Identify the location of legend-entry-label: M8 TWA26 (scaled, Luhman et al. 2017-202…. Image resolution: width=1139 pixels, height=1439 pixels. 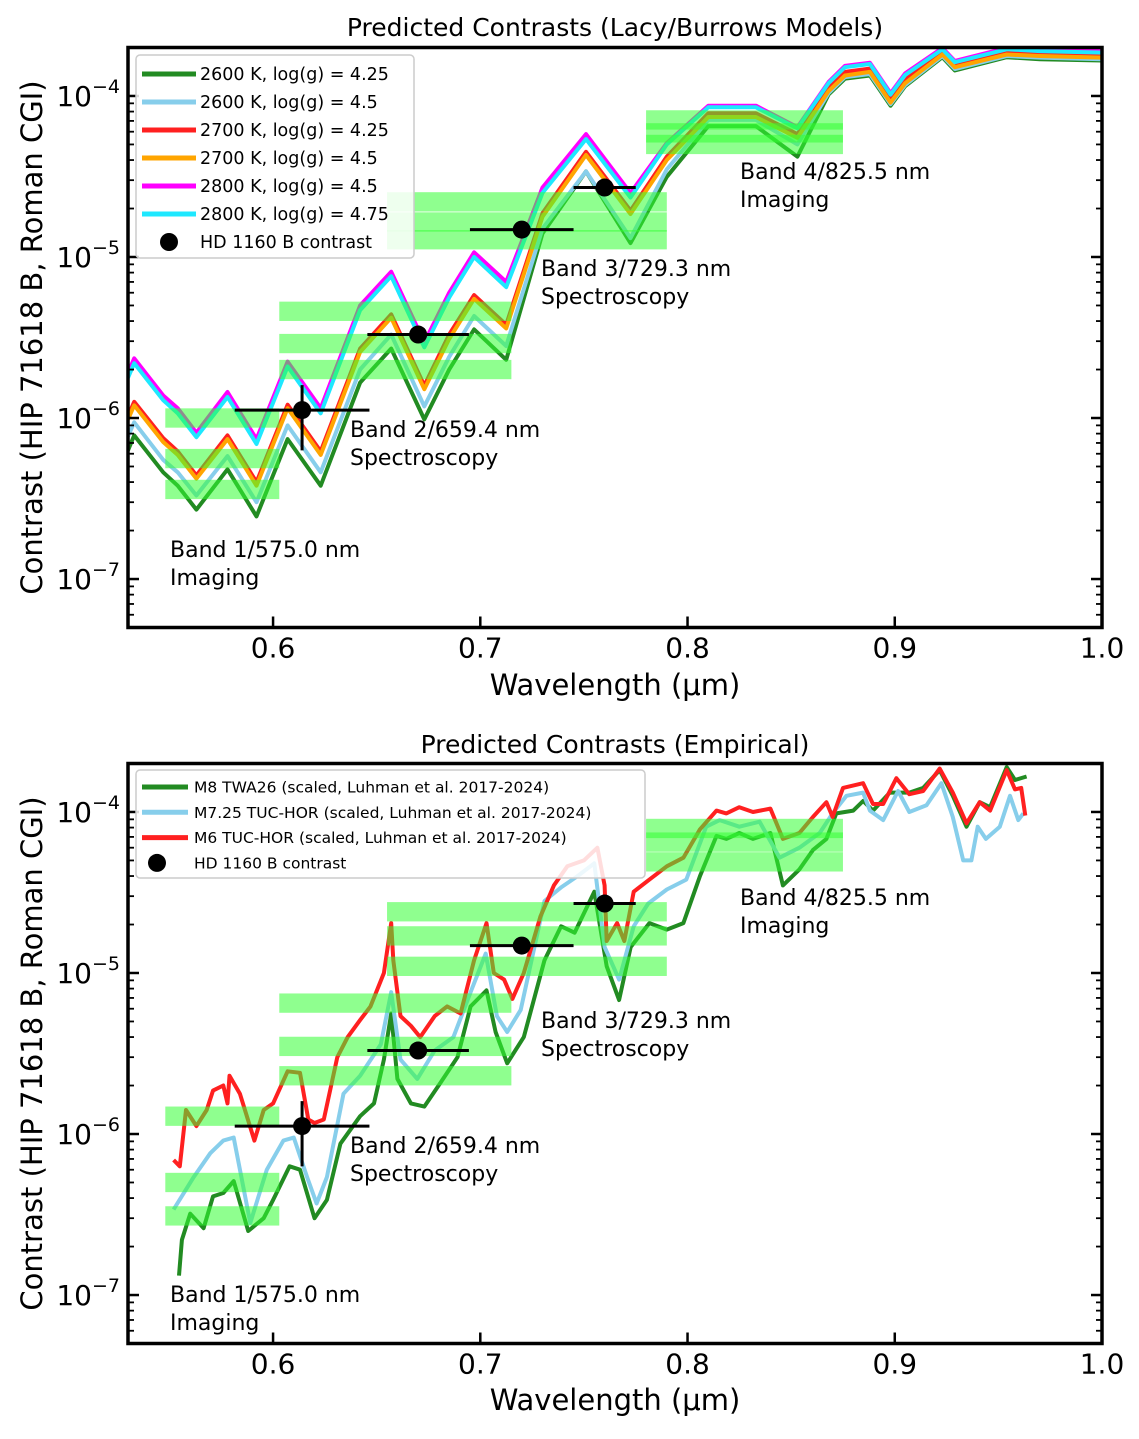
(371, 788).